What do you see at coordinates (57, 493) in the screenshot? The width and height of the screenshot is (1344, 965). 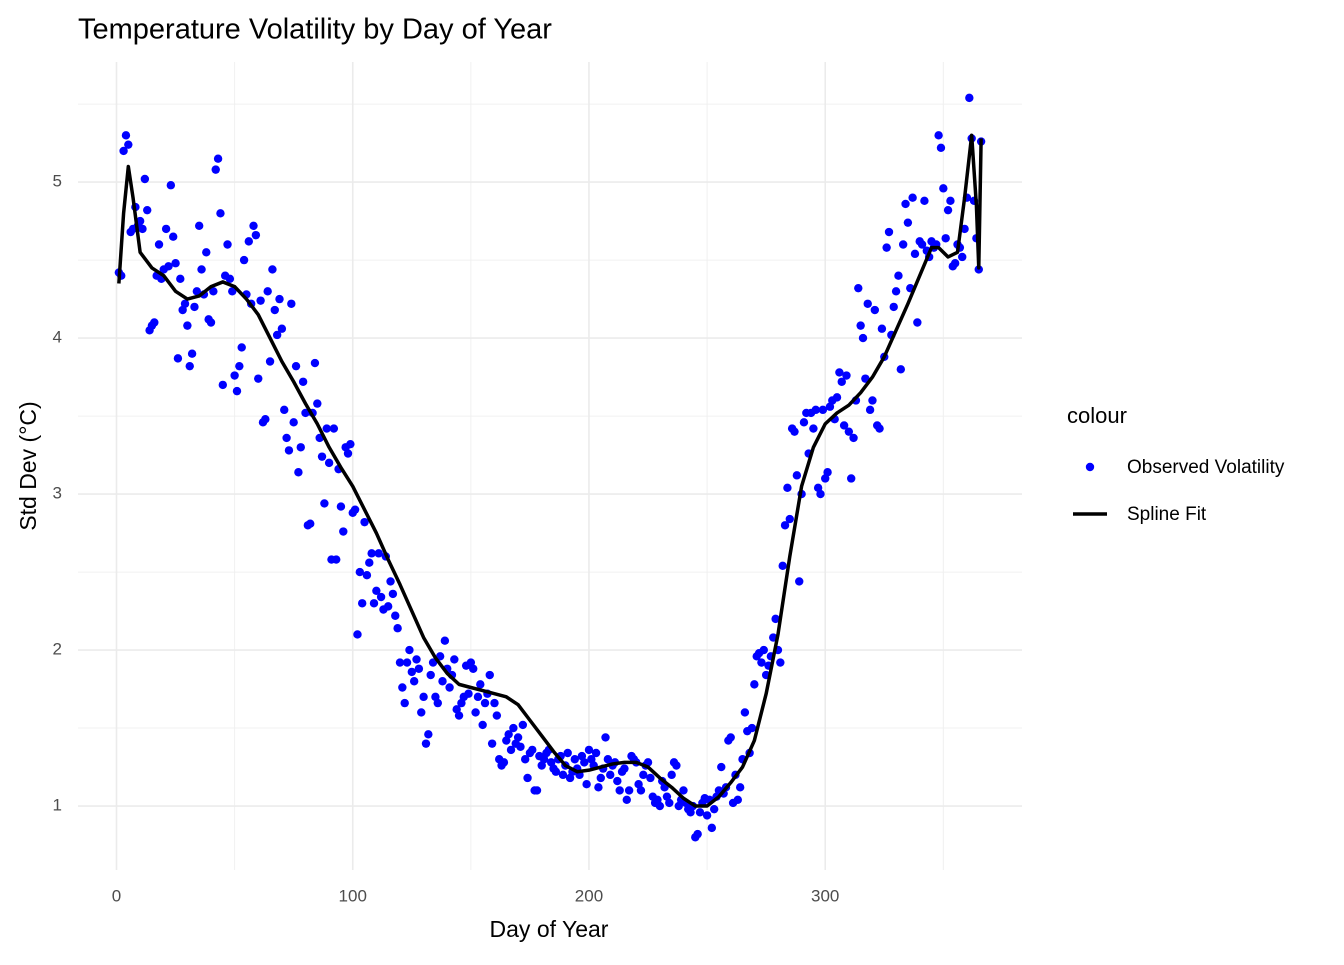 I see `y-tick-label: 3` at bounding box center [57, 493].